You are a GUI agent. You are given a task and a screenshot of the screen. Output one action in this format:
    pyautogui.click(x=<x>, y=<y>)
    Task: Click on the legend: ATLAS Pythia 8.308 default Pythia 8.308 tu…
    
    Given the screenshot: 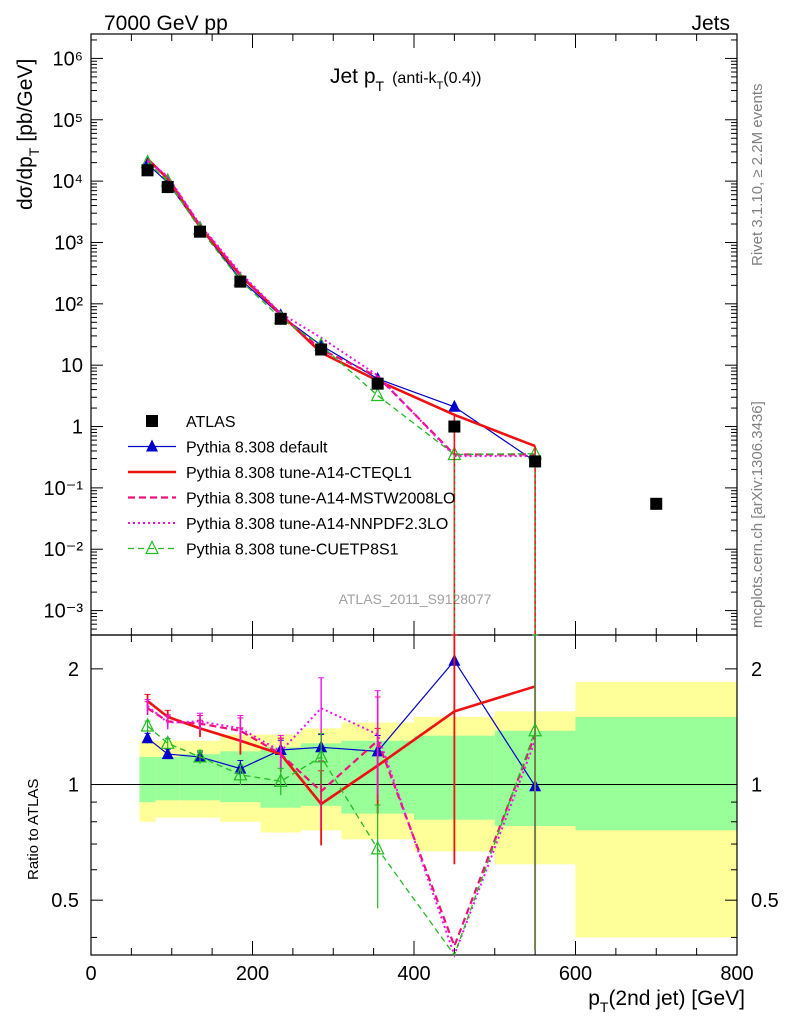 What is the action you would take?
    pyautogui.click(x=291, y=486)
    